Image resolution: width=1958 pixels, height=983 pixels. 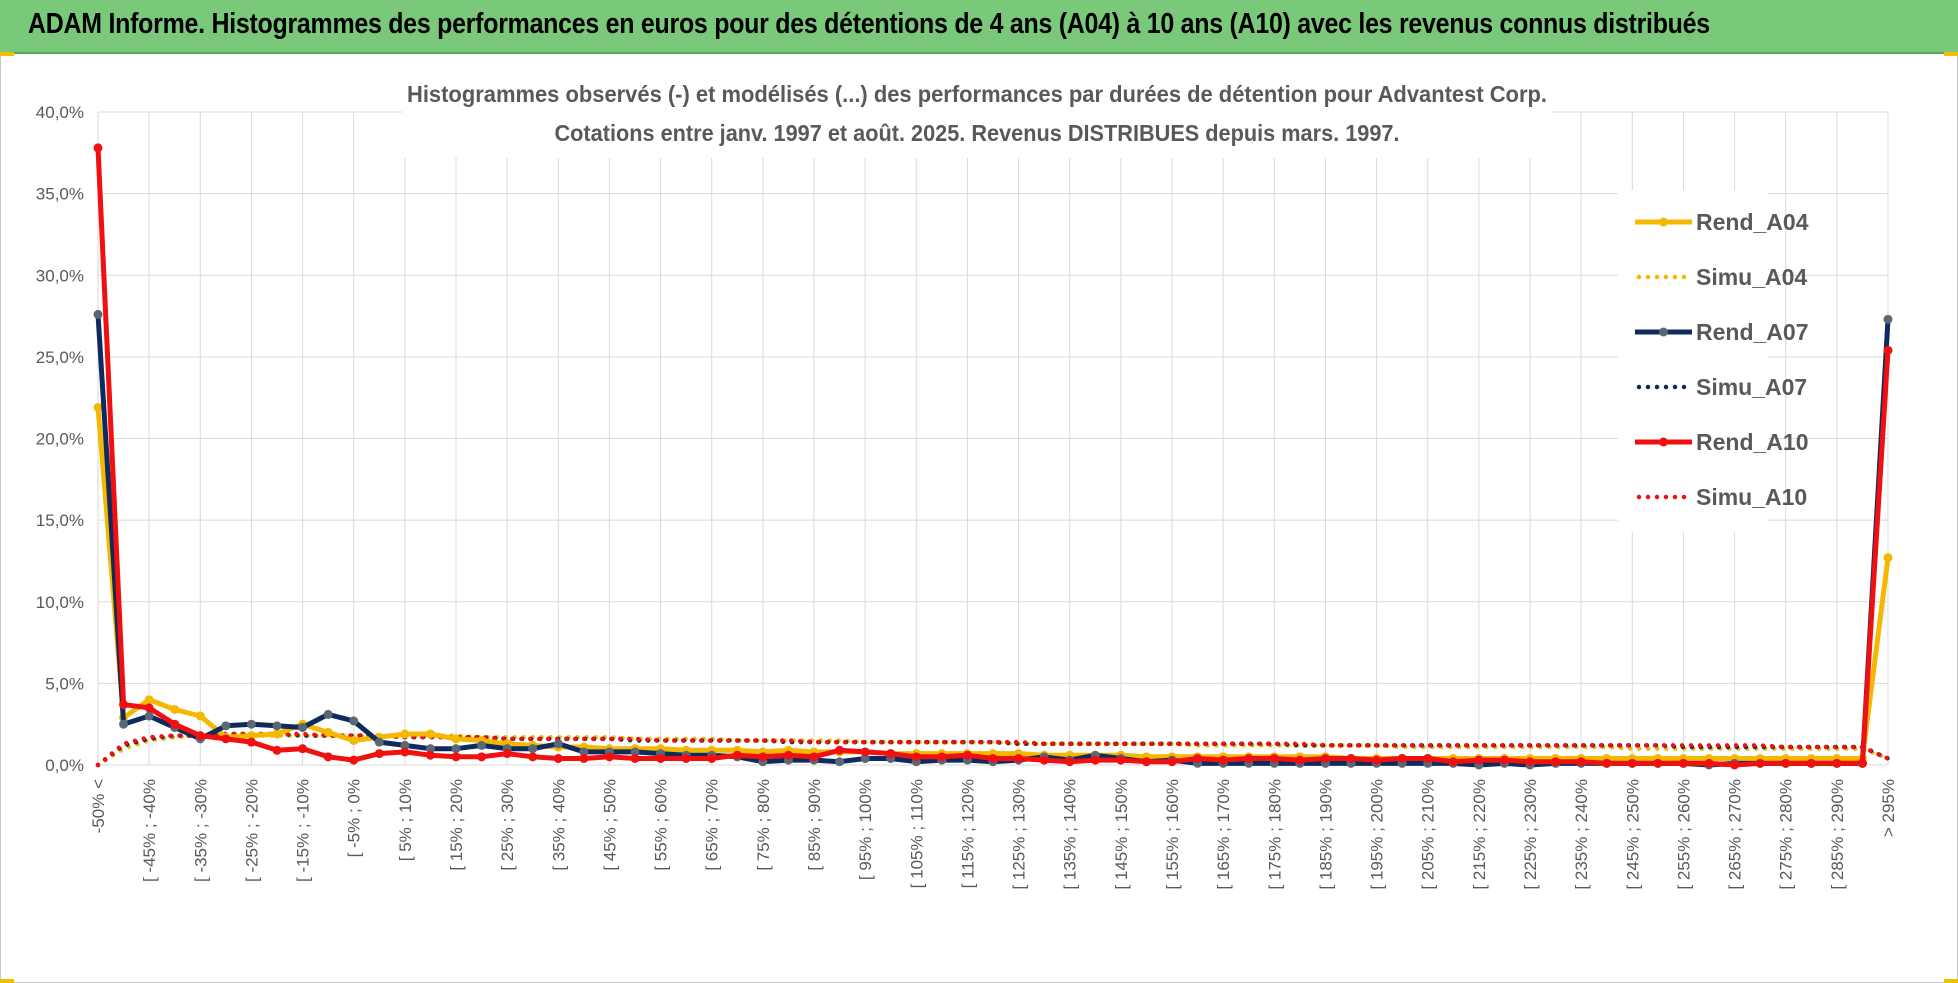 What do you see at coordinates (1752, 332) in the screenshot?
I see `legend-label: Rend_A07` at bounding box center [1752, 332].